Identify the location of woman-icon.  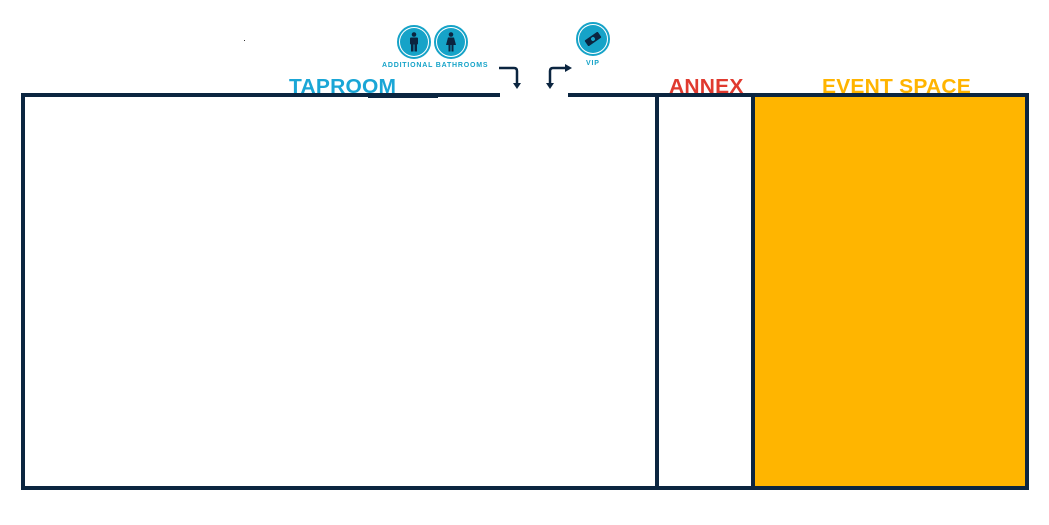
(451, 42).